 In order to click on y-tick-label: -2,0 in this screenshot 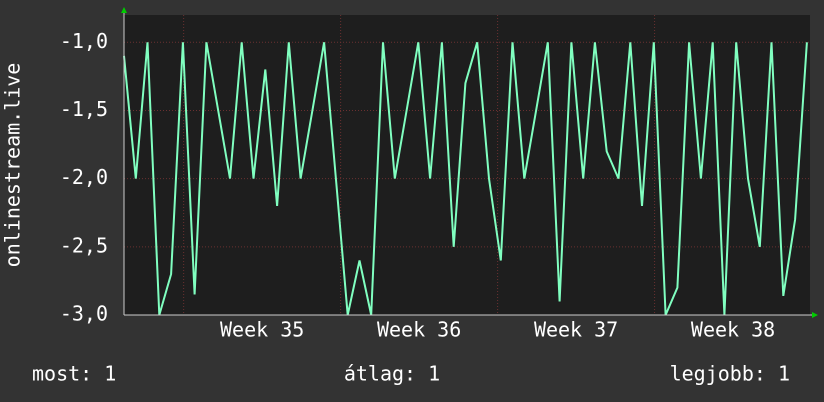, I will do `click(84, 177)`.